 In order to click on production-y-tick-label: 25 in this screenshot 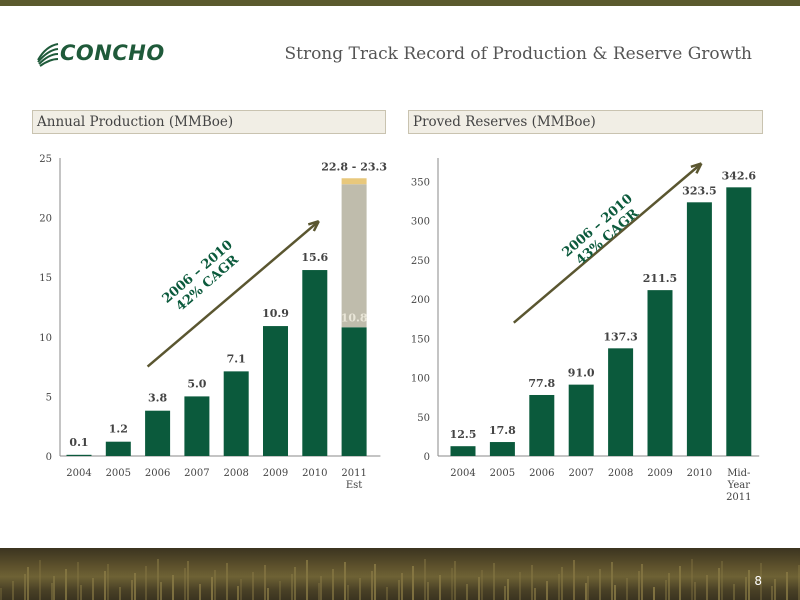, I will do `click(45, 159)`.